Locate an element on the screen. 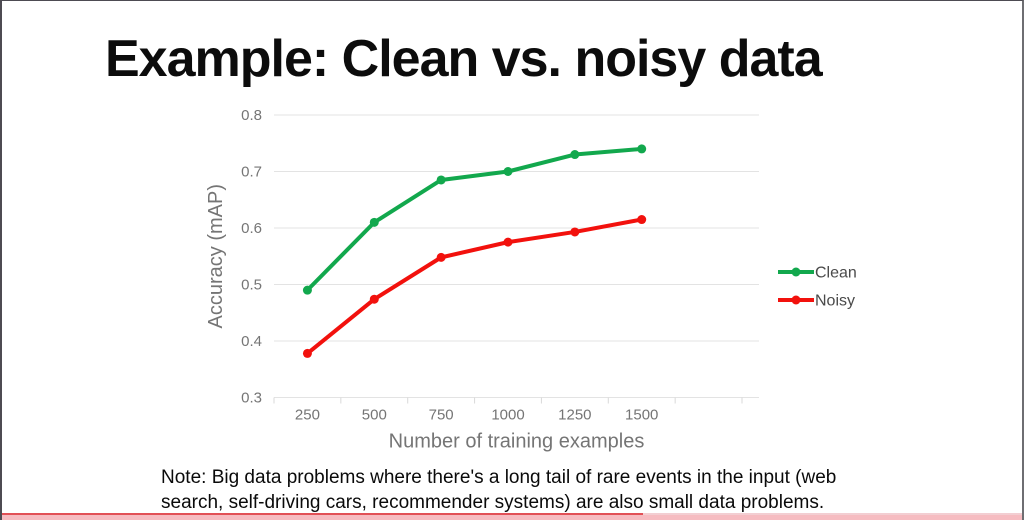 The height and width of the screenshot is (521, 1024). y-tick-label: 0.7 is located at coordinates (251, 172).